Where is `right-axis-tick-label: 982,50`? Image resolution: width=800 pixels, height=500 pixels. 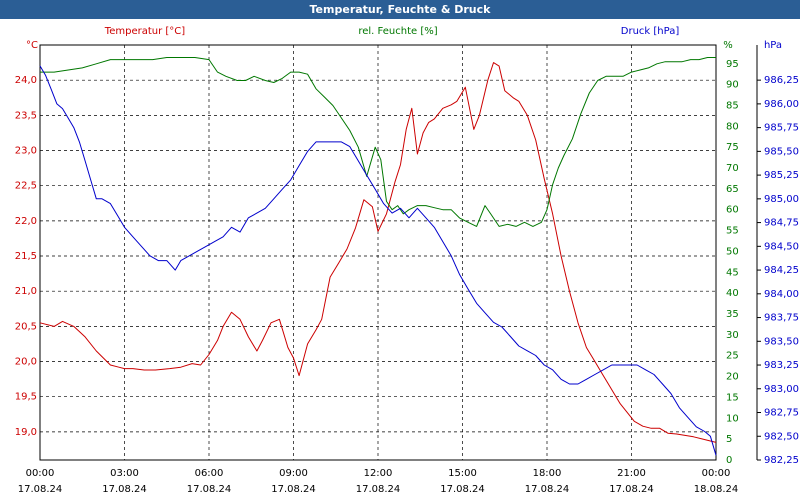 right-axis-tick-label: 982,50 is located at coordinates (781, 436).